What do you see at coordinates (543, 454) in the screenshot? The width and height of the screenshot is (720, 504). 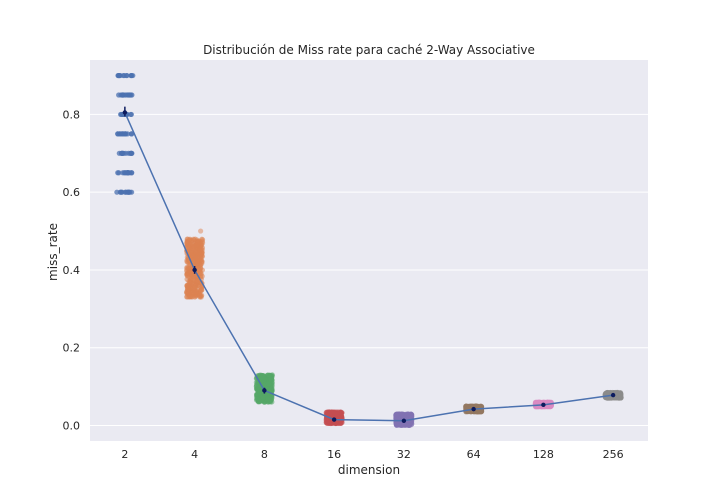 I see `x-tick-label: 128` at bounding box center [543, 454].